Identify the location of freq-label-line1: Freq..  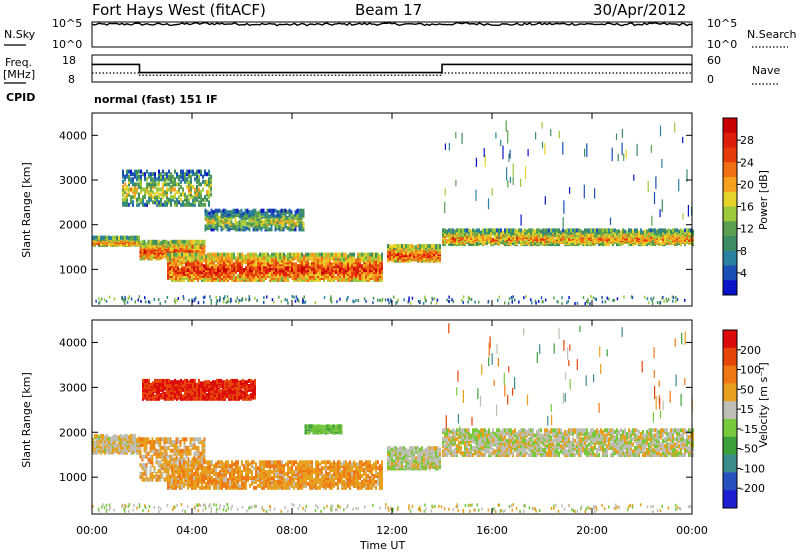
(18, 62).